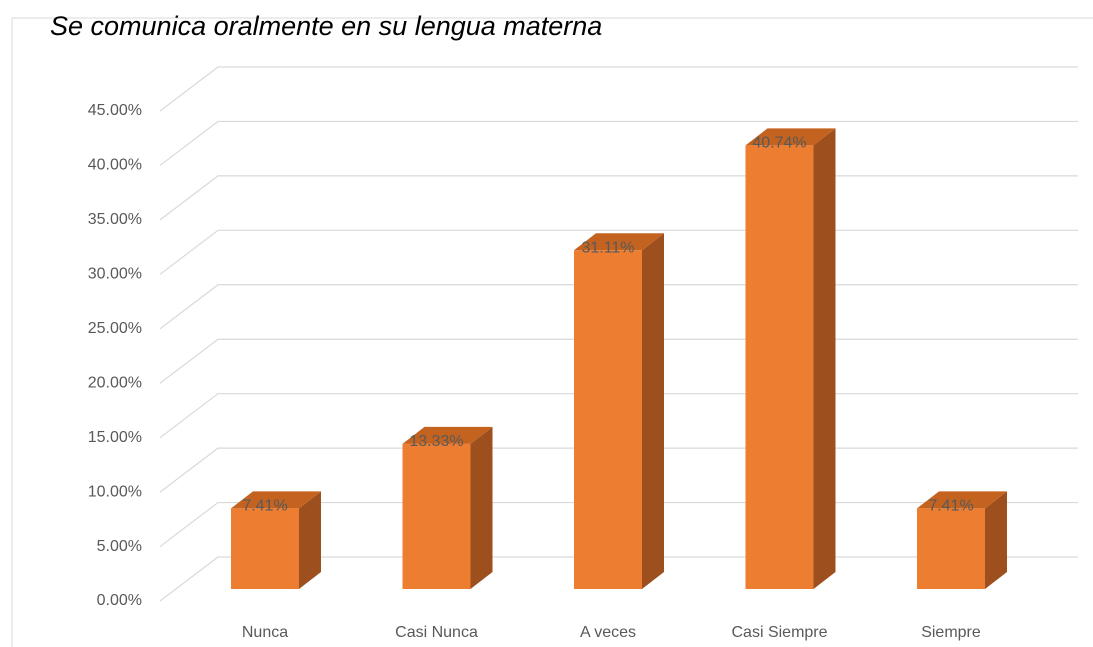 The height and width of the screenshot is (647, 1093). What do you see at coordinates (608, 632) in the screenshot?
I see `x-tick-label: A veces` at bounding box center [608, 632].